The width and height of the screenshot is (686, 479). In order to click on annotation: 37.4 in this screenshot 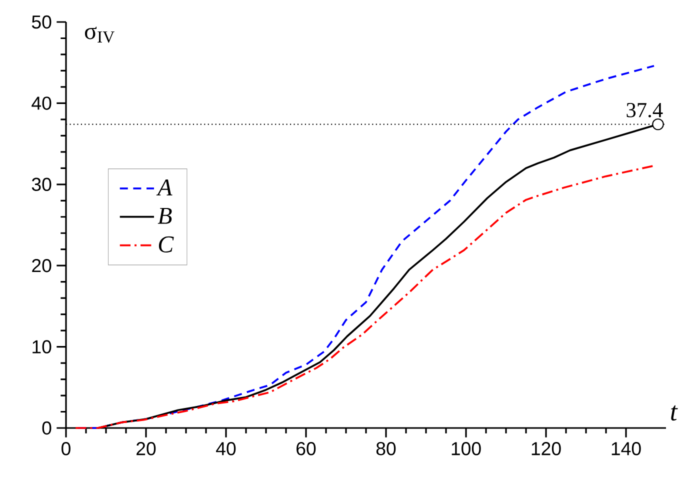, I will do `click(644, 110)`.